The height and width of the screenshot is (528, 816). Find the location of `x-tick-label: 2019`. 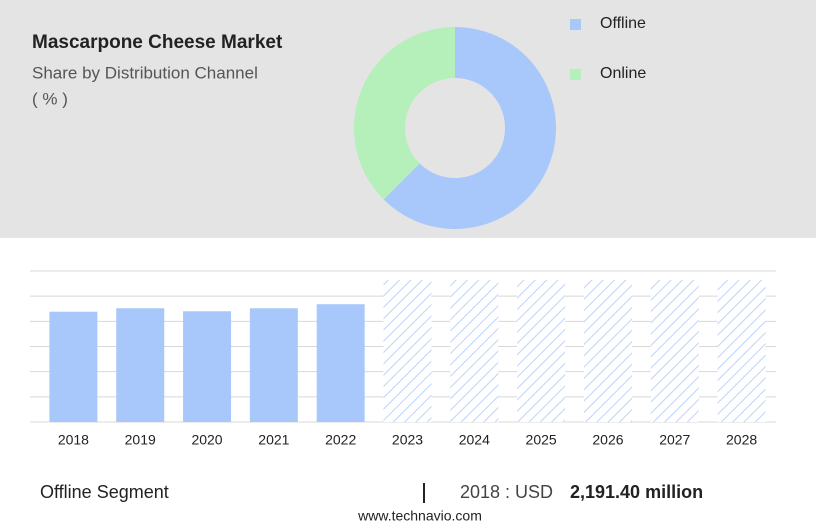

x-tick-label: 2019 is located at coordinates (140, 440).